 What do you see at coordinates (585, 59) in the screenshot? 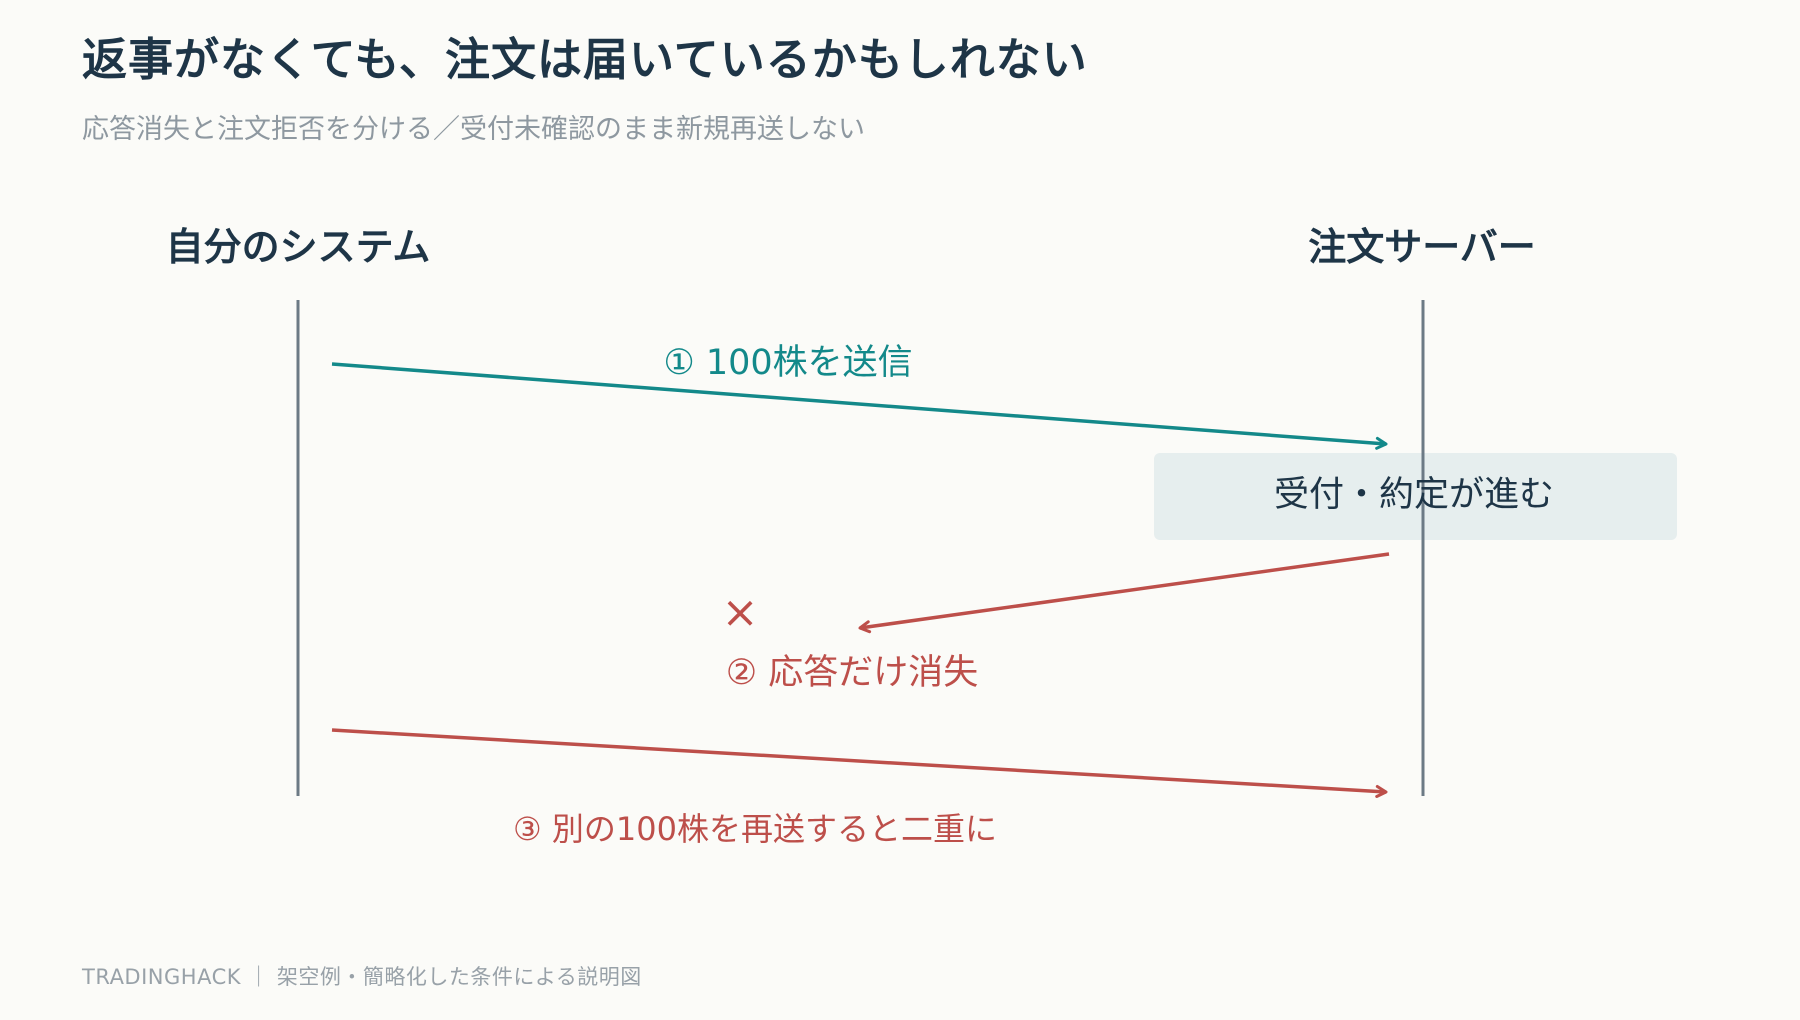
I see `page-title: 返事がなくても、注文は届いているかもしれない` at bounding box center [585, 59].